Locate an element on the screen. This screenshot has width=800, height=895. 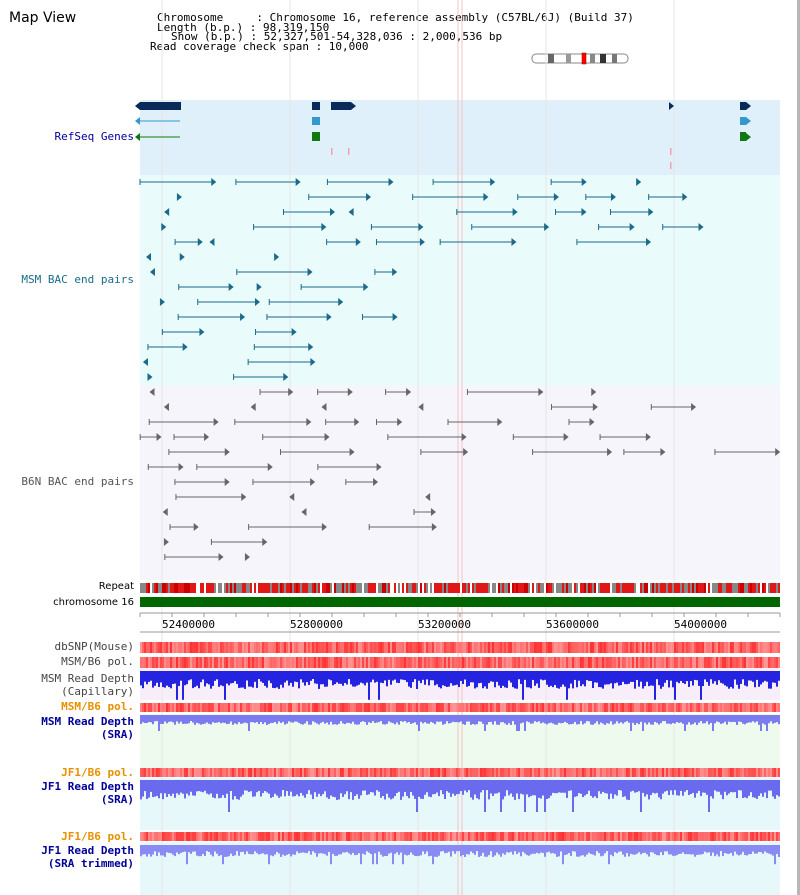
refseq-gene-features is located at coordinates (443, 135).